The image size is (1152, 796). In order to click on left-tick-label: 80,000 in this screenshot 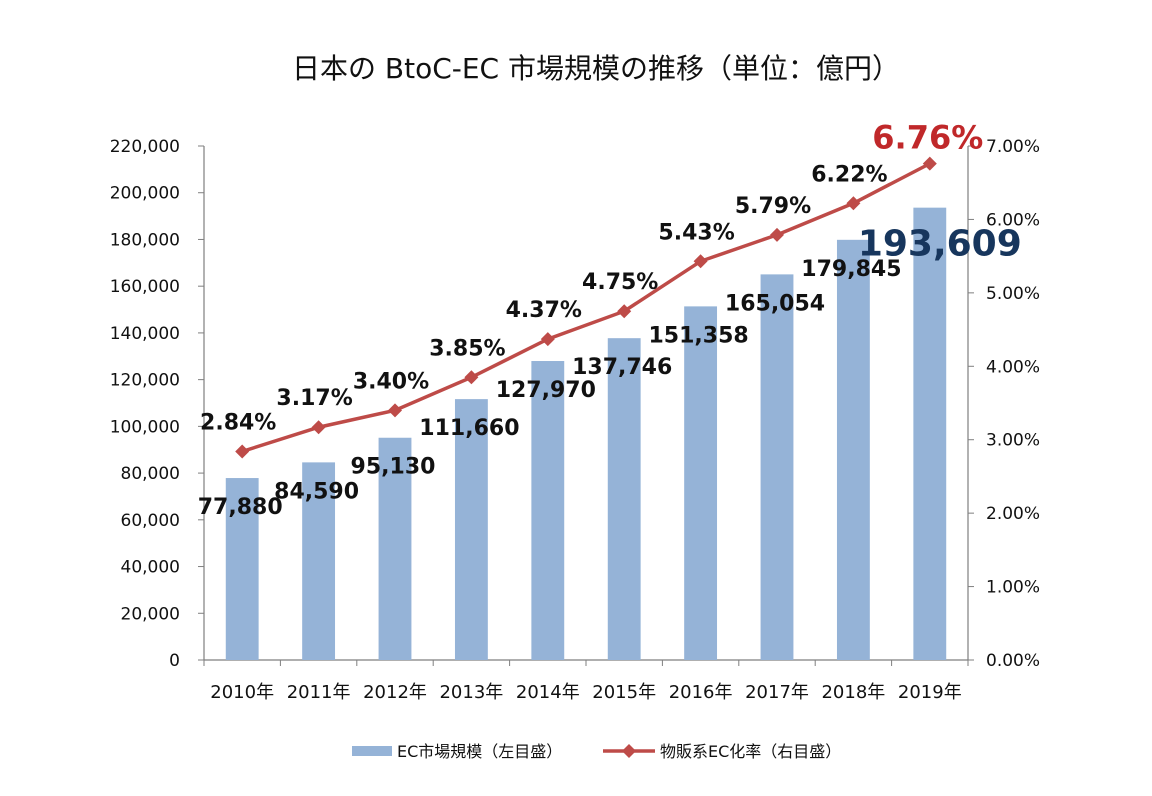, I will do `click(150, 474)`.